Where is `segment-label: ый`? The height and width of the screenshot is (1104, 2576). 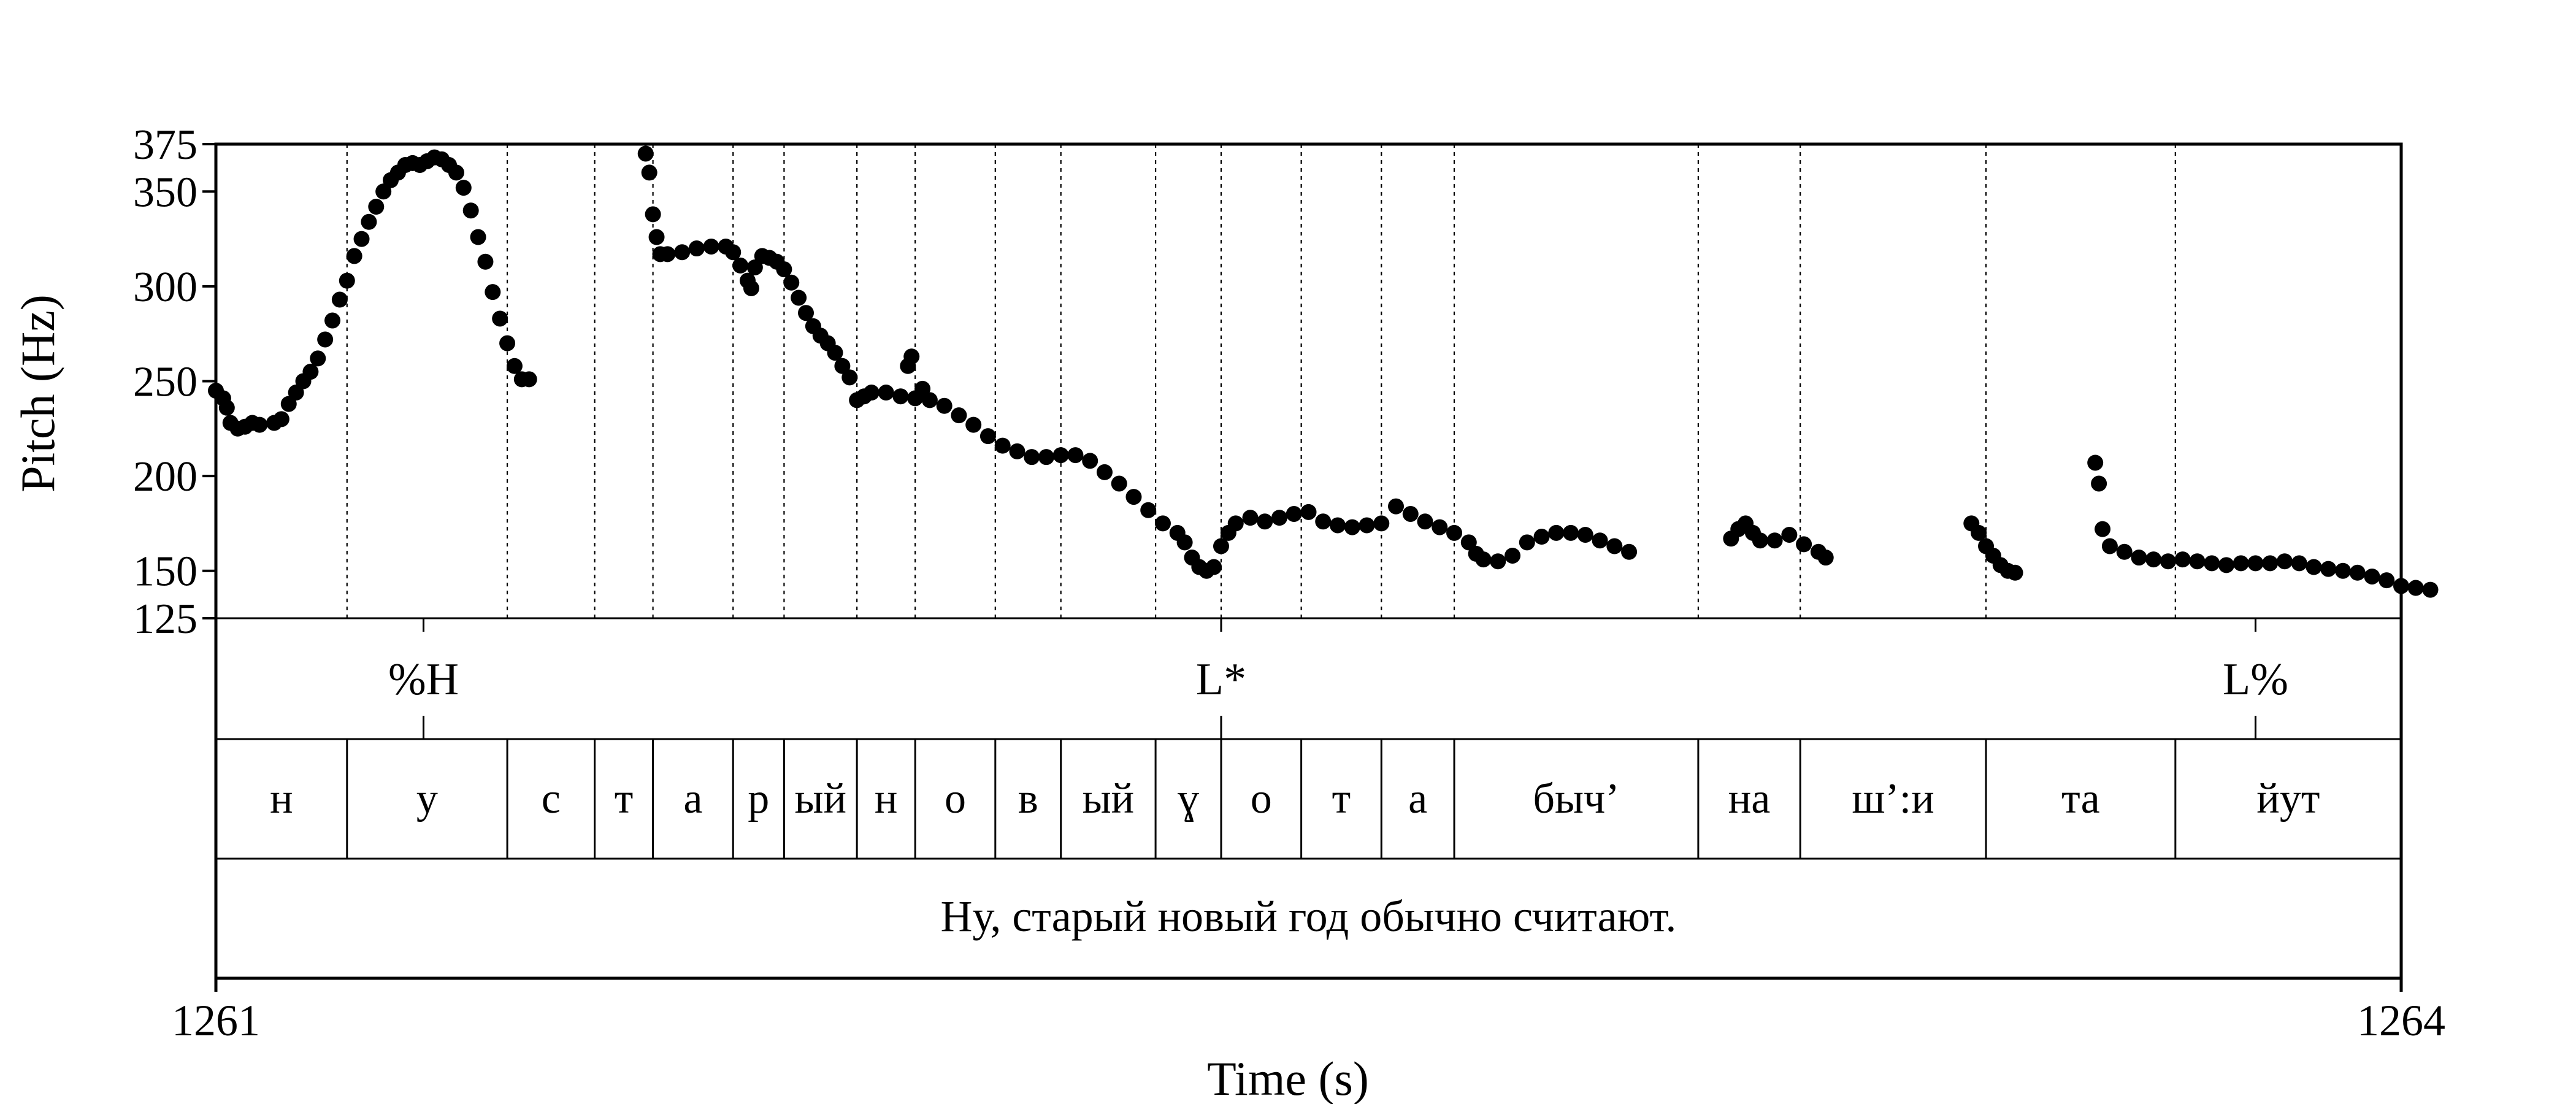
segment-label: ый is located at coordinates (821, 798).